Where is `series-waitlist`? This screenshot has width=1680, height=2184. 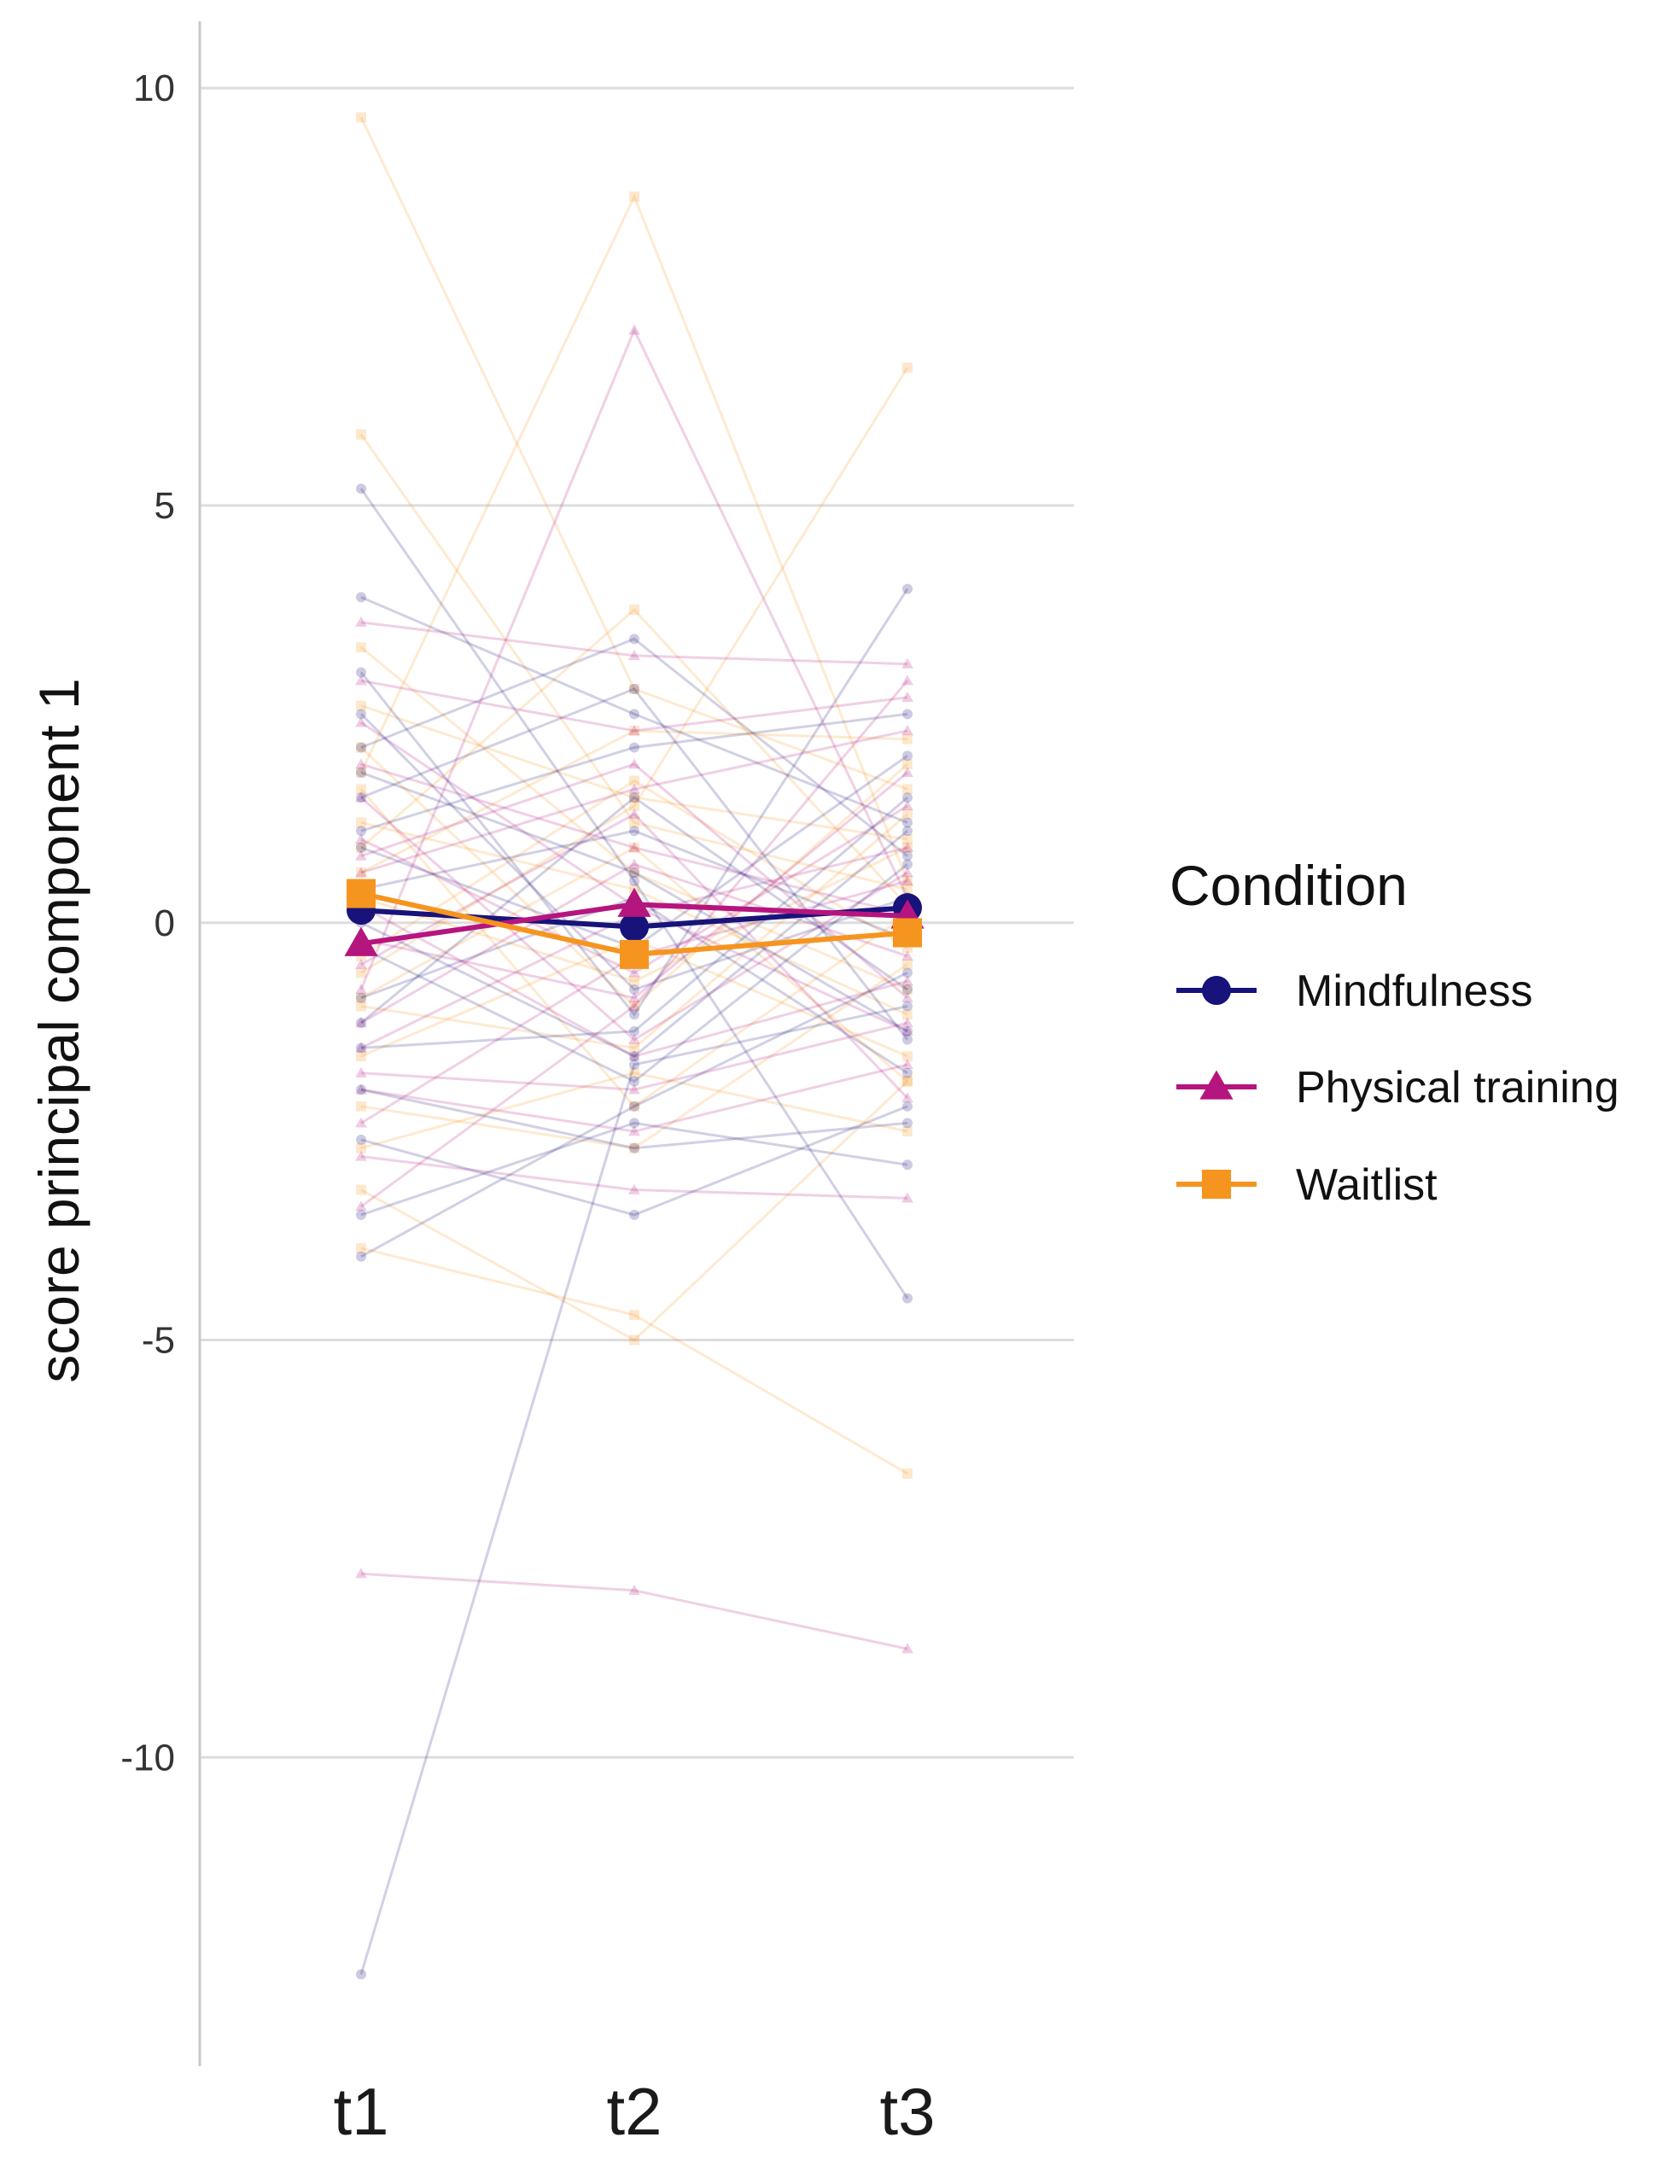 series-waitlist is located at coordinates (634, 924).